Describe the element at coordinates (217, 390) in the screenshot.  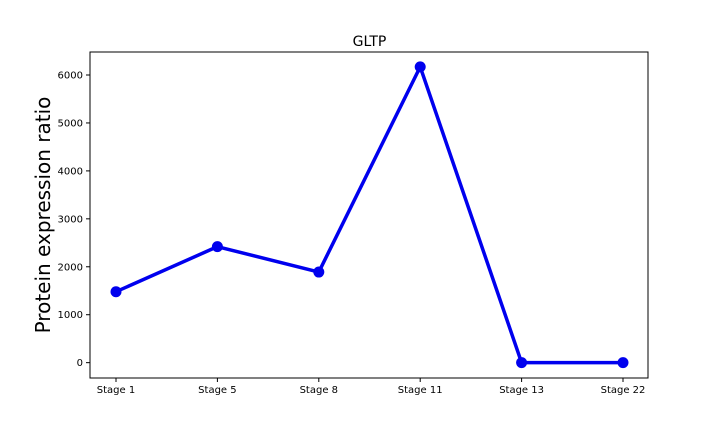
I see `x-tick-label: Stage 5` at that location.